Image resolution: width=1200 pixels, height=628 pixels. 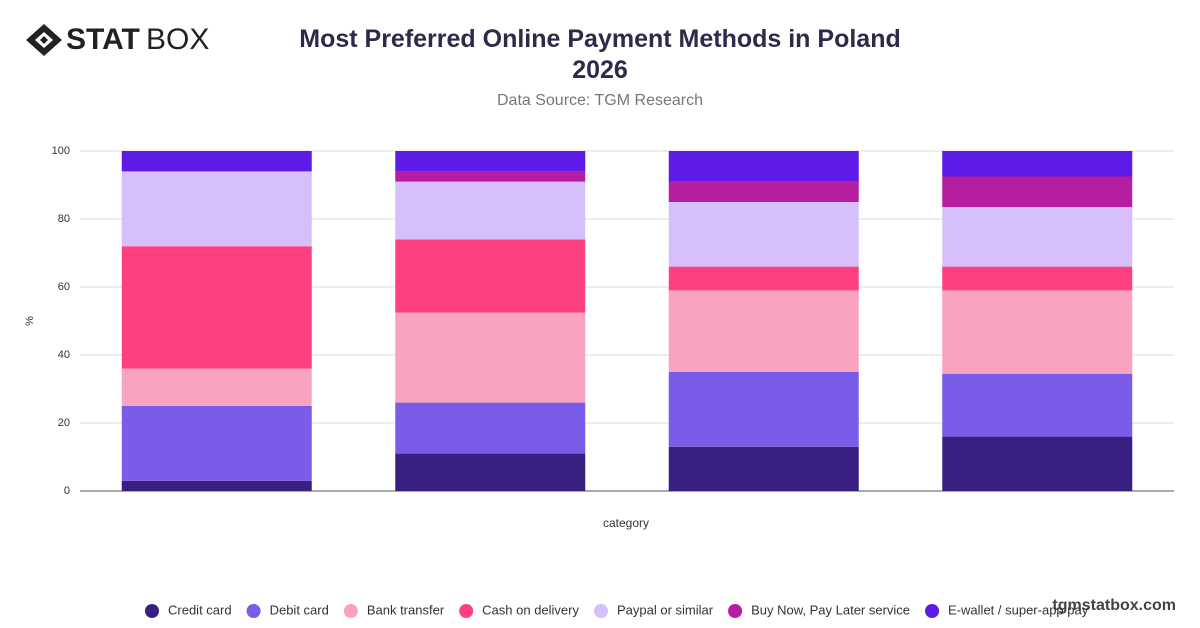 I want to click on logo: STAT BOX, so click(x=117, y=39).